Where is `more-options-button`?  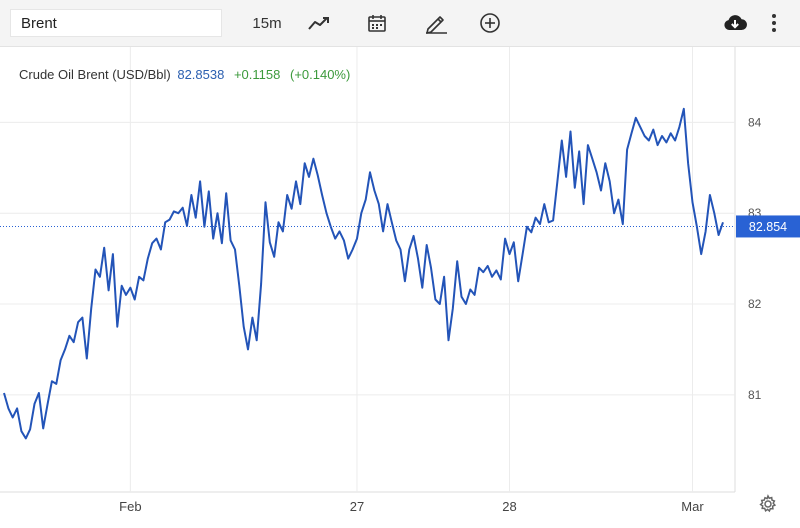 more-options-button is located at coordinates (774, 23).